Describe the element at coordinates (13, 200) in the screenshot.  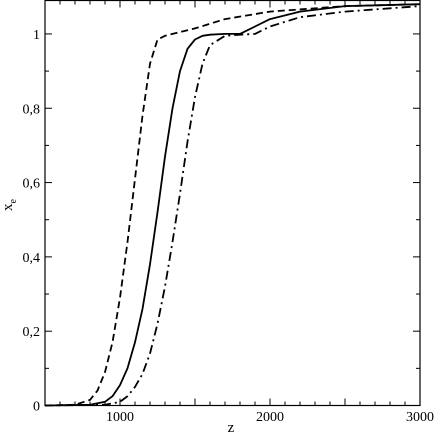
I see `y-axis-title-subscript: e` at that location.